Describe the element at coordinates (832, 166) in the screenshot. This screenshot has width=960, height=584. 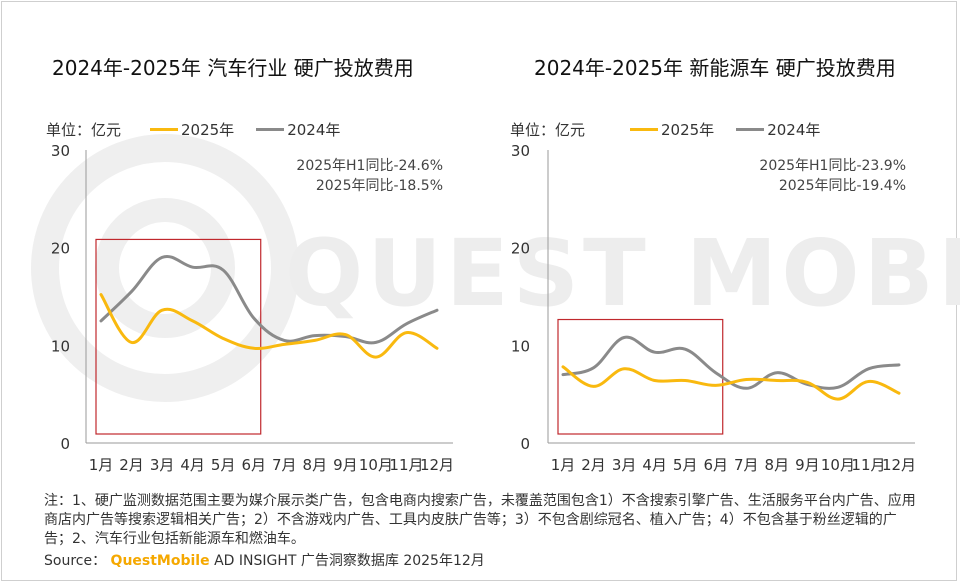
I see `annotation-h1: 2025年H1同比-23.9%` at that location.